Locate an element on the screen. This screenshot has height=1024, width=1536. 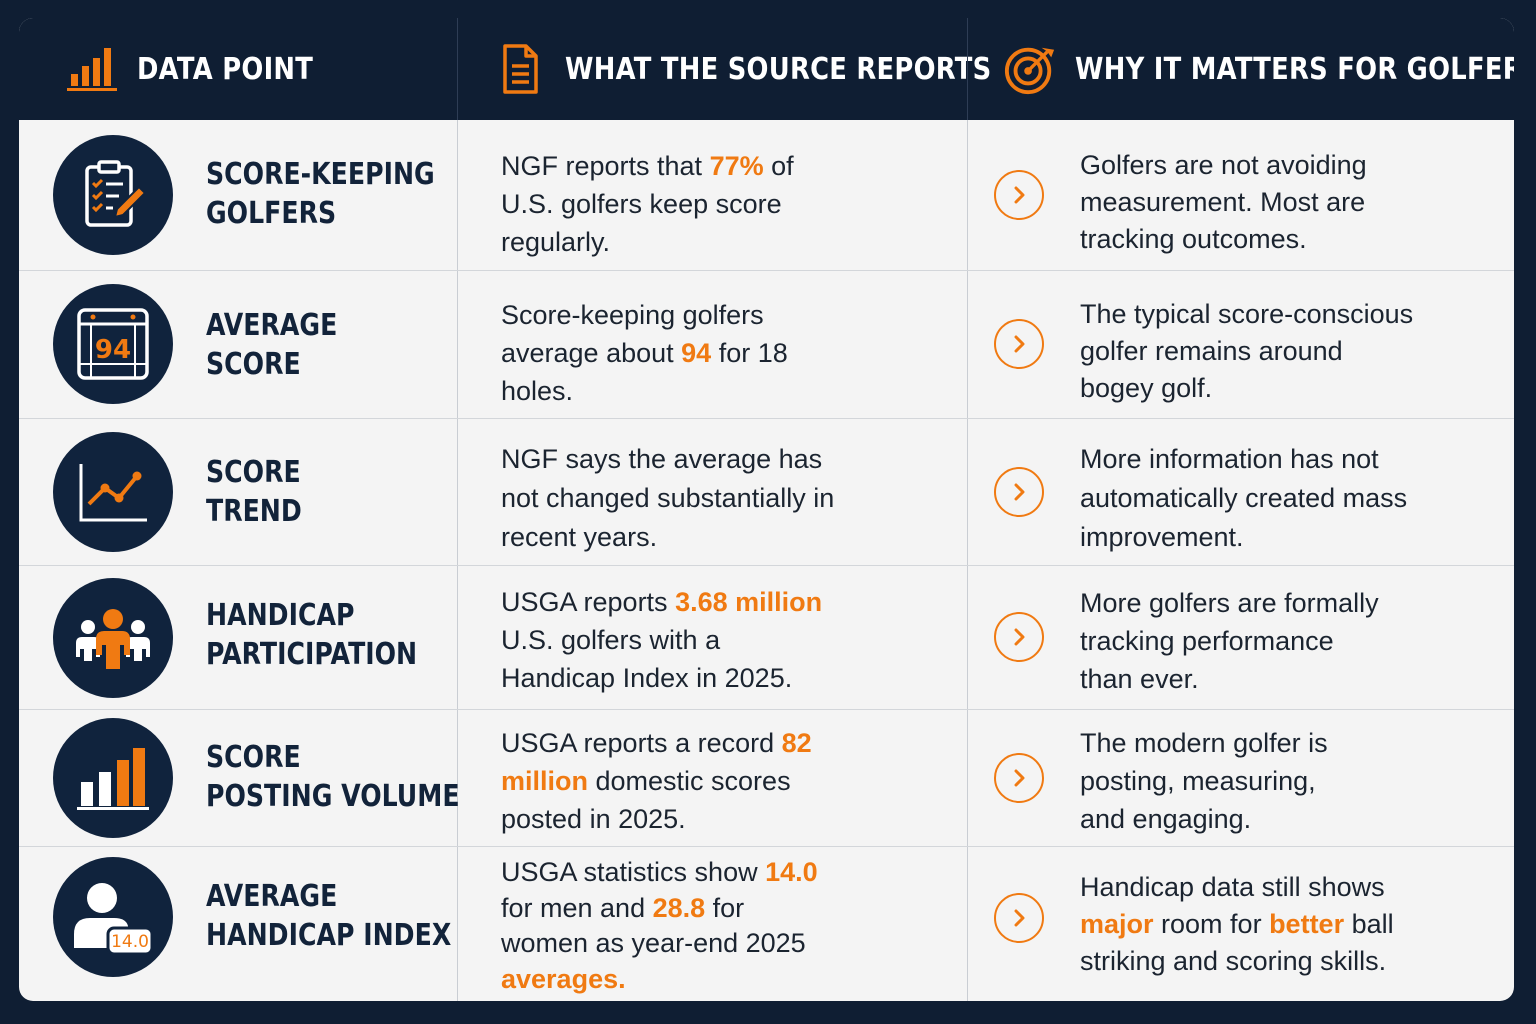
text-segment: More information has not is located at coordinates (1229, 459).